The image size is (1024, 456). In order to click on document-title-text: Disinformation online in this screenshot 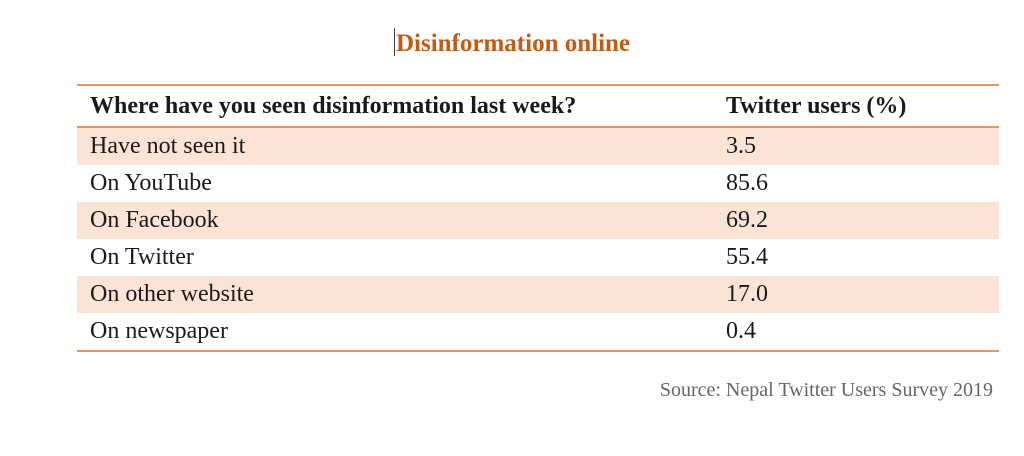, I will do `click(513, 43)`.